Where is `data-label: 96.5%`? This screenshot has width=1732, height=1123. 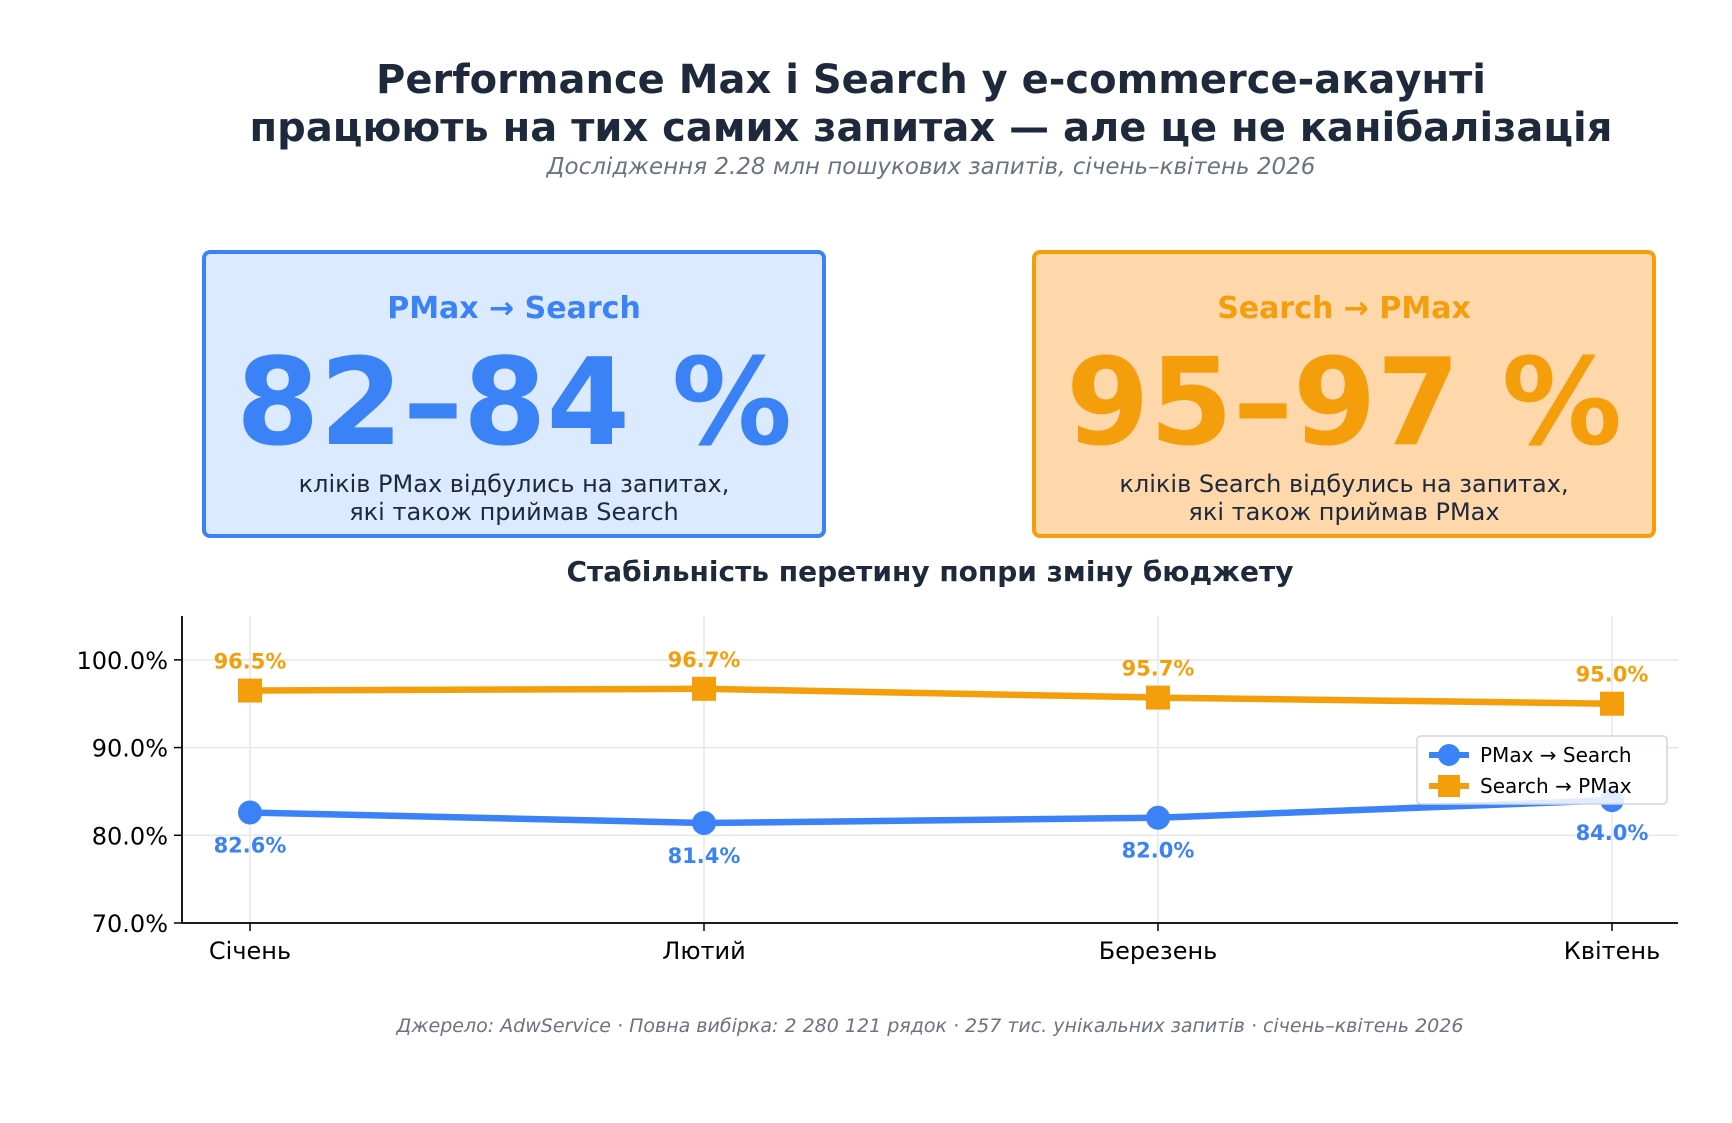 data-label: 96.5% is located at coordinates (250, 662).